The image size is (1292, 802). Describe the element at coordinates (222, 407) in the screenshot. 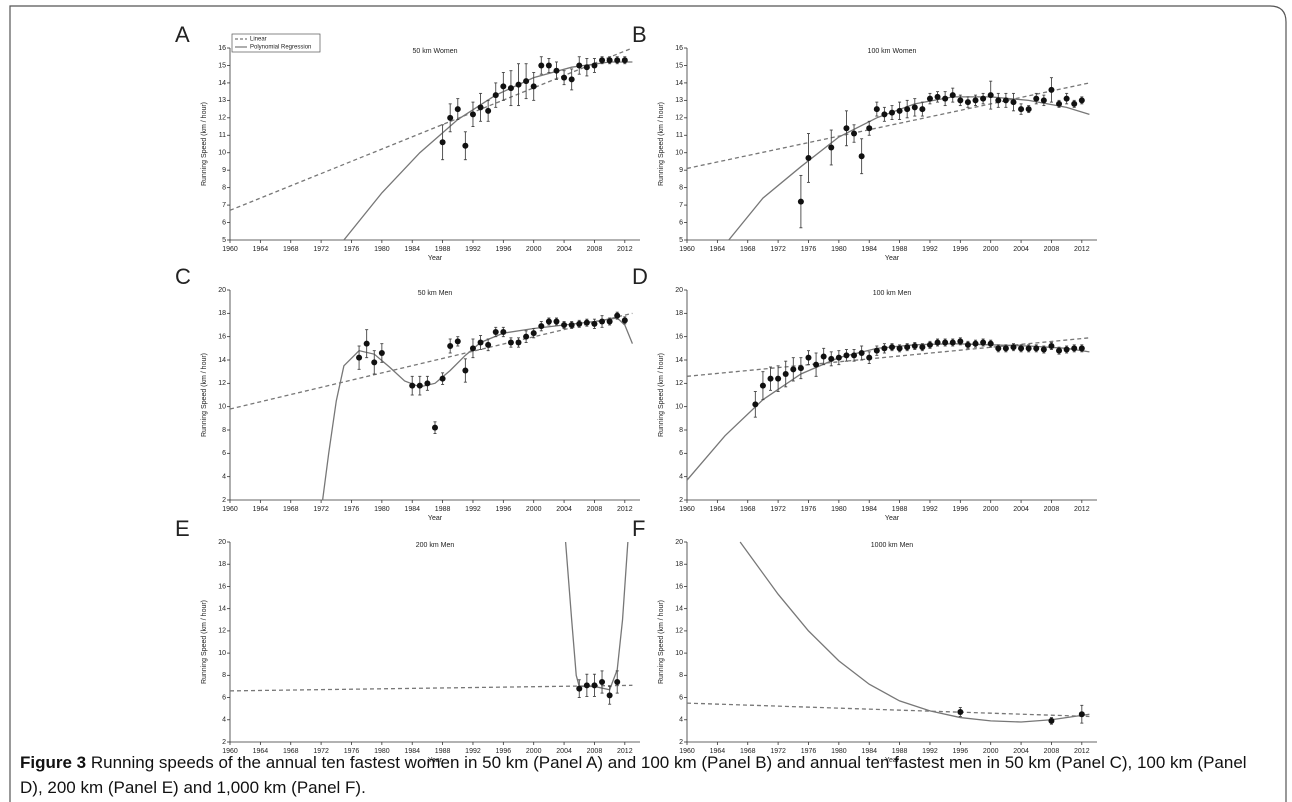

I see `y-tick-label: 10` at that location.